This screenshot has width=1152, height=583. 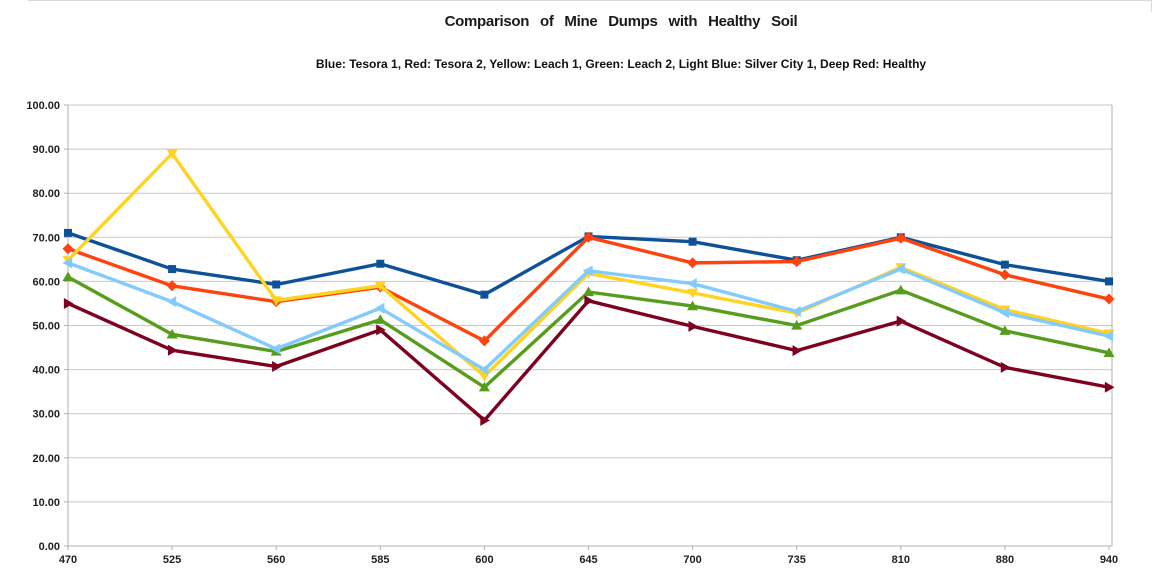 I want to click on y-tick-label: 90.00, so click(x=46, y=150).